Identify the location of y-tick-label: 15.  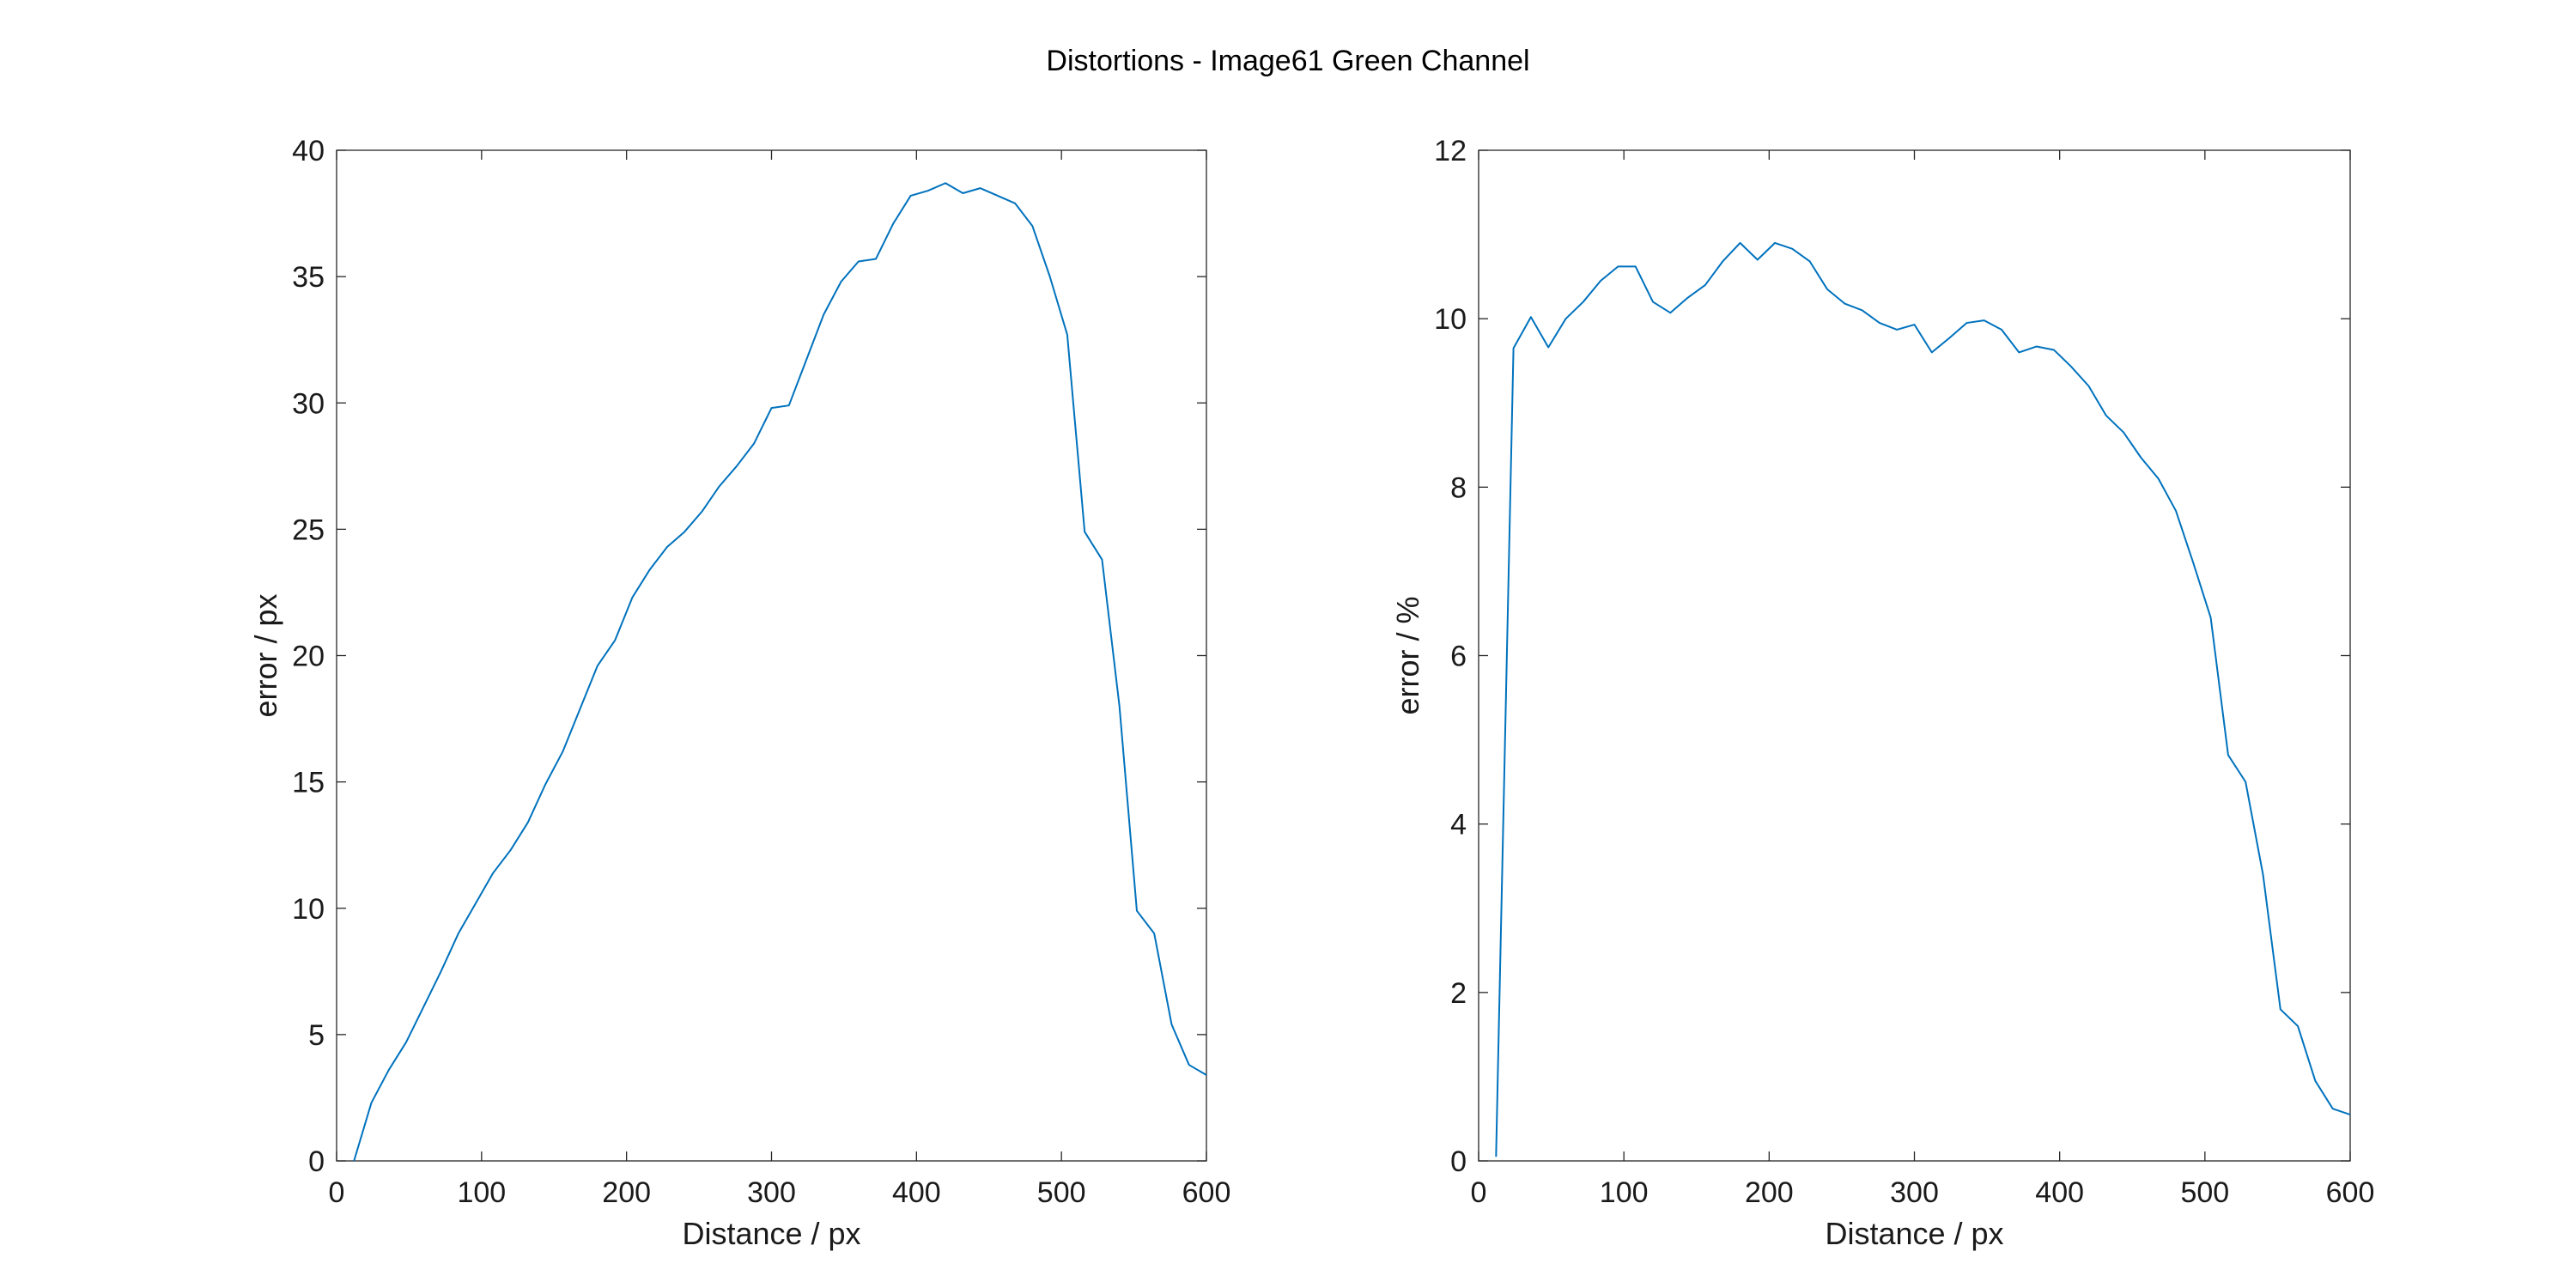
(308, 783).